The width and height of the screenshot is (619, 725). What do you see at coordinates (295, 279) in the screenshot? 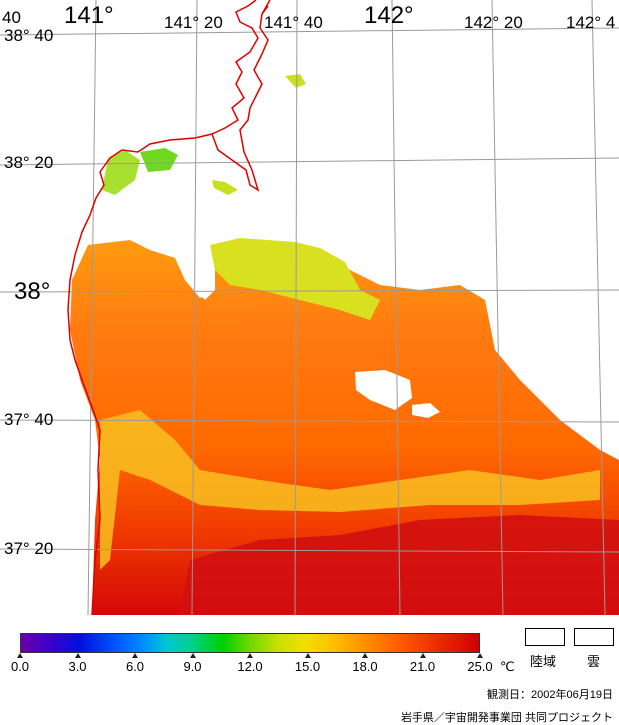
I see `cool-water-area` at bounding box center [295, 279].